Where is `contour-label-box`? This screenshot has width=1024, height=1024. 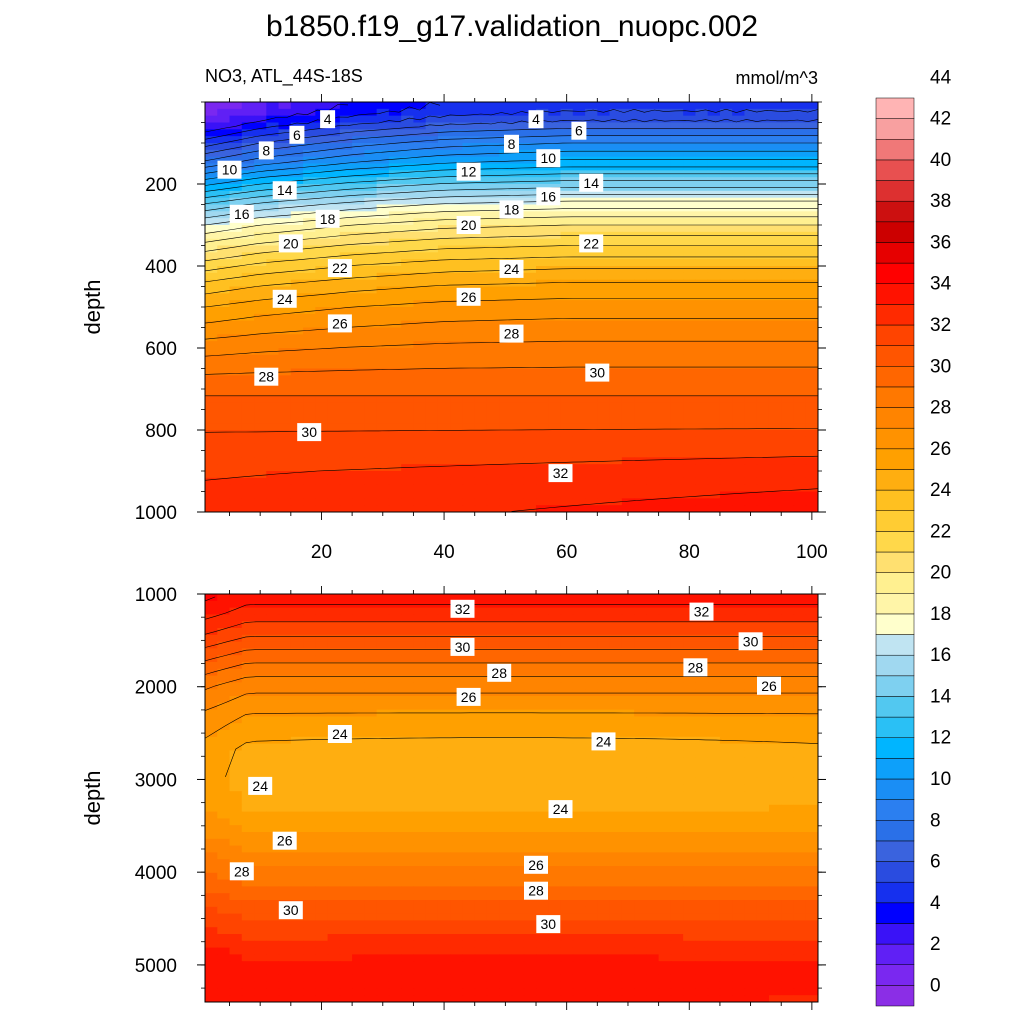 contour-label-box is located at coordinates (597, 372).